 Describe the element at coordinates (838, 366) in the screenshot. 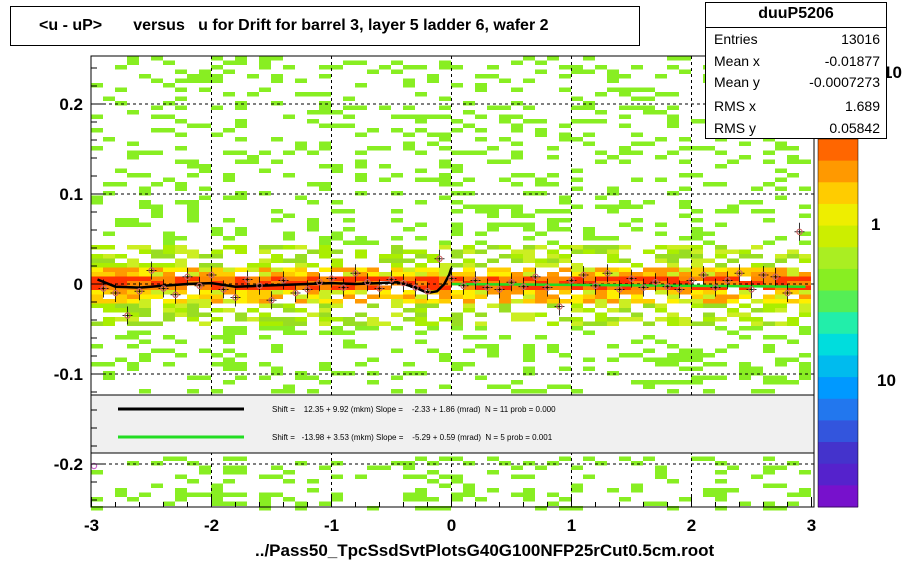

I see `palette-swatch` at that location.